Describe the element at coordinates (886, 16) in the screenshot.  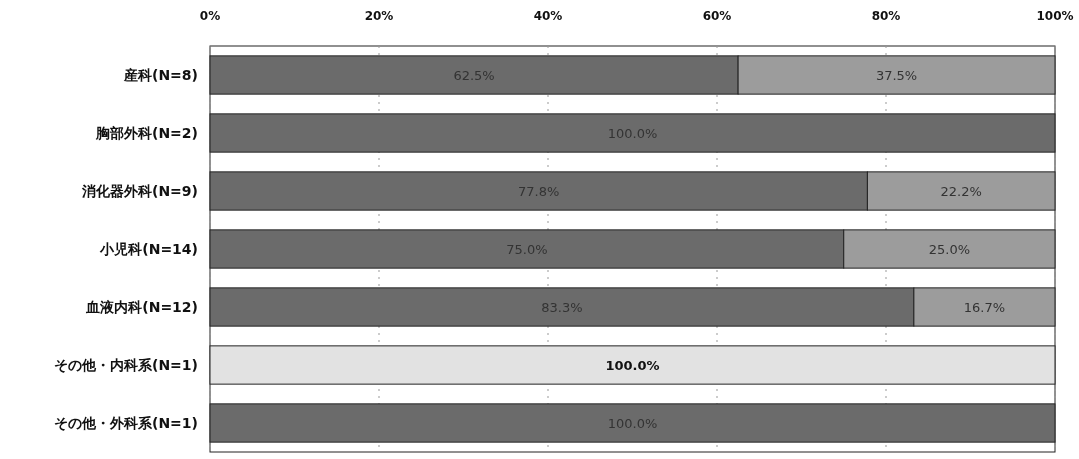
I see `x-tick-label: 80%` at that location.